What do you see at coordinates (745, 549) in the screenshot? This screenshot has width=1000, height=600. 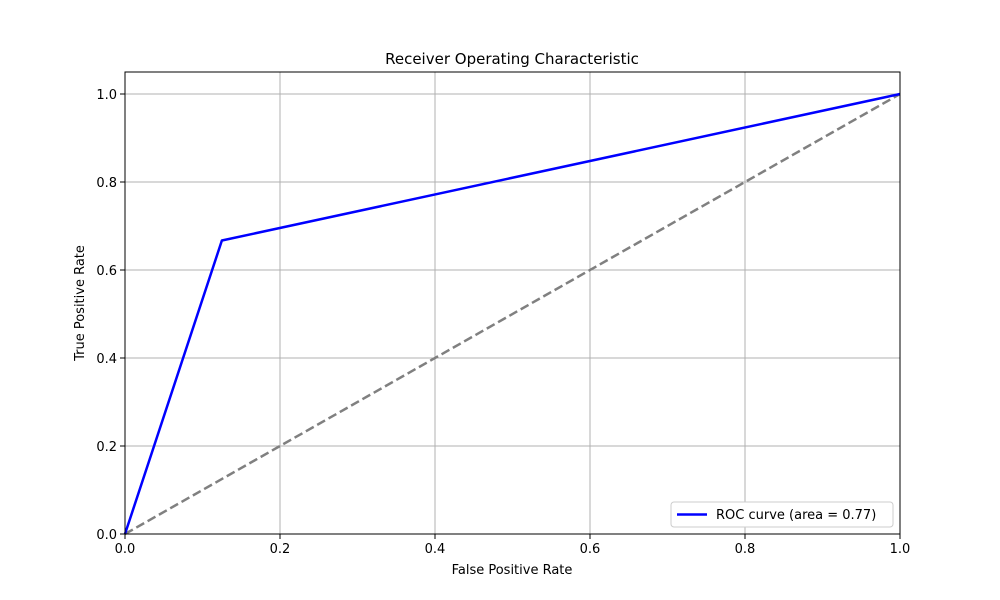 I see `x-tick-label: 0.8` at bounding box center [745, 549].